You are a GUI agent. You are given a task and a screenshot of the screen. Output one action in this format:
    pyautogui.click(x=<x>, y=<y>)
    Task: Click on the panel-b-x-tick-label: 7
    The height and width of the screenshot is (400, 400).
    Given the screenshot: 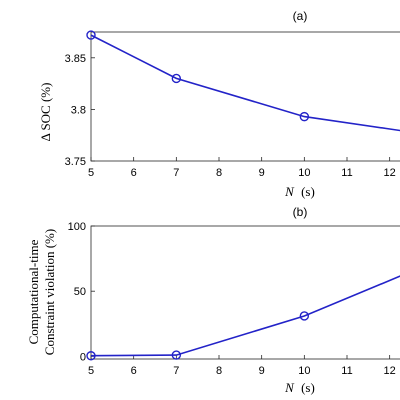 What is the action you would take?
    pyautogui.click(x=176, y=371)
    